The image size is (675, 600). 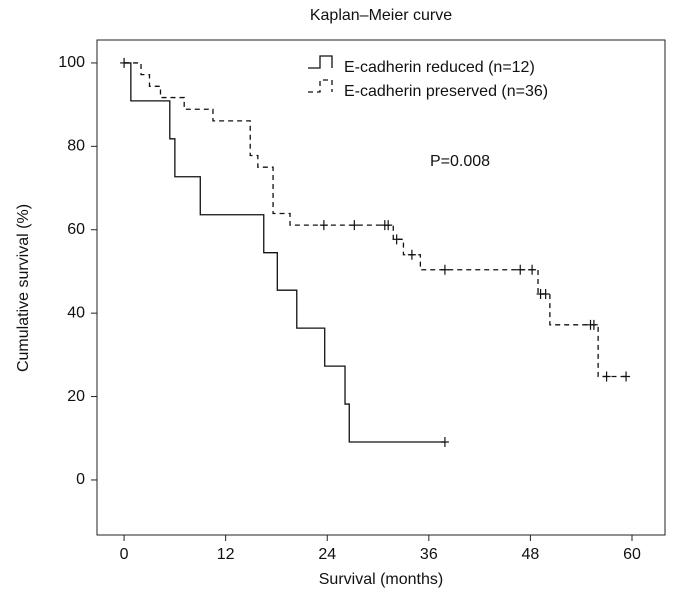 What do you see at coordinates (226, 554) in the screenshot?
I see `x-tick-label: 12` at bounding box center [226, 554].